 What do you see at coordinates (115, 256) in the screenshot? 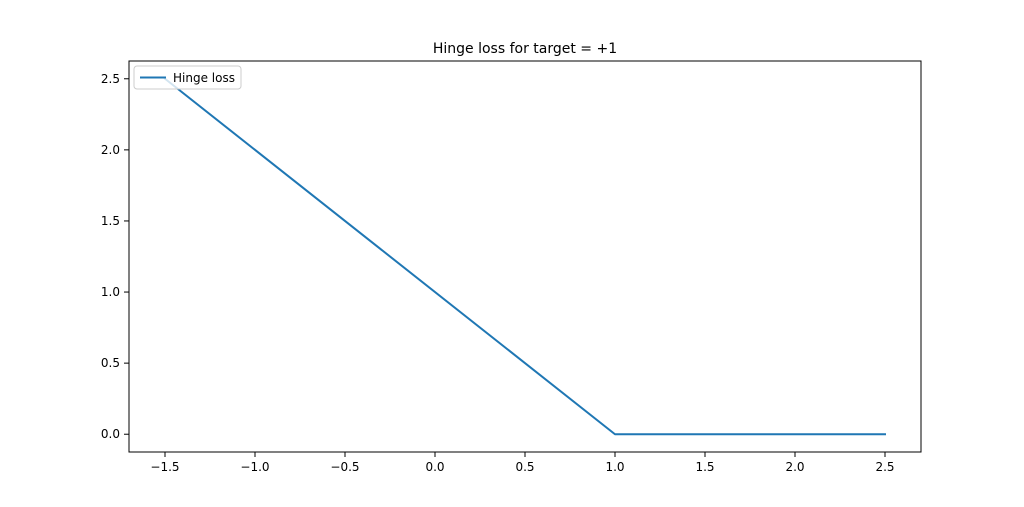
I see `y-axis: 0.0 0.5 1.0 1.5 2.0 2.5` at bounding box center [115, 256].